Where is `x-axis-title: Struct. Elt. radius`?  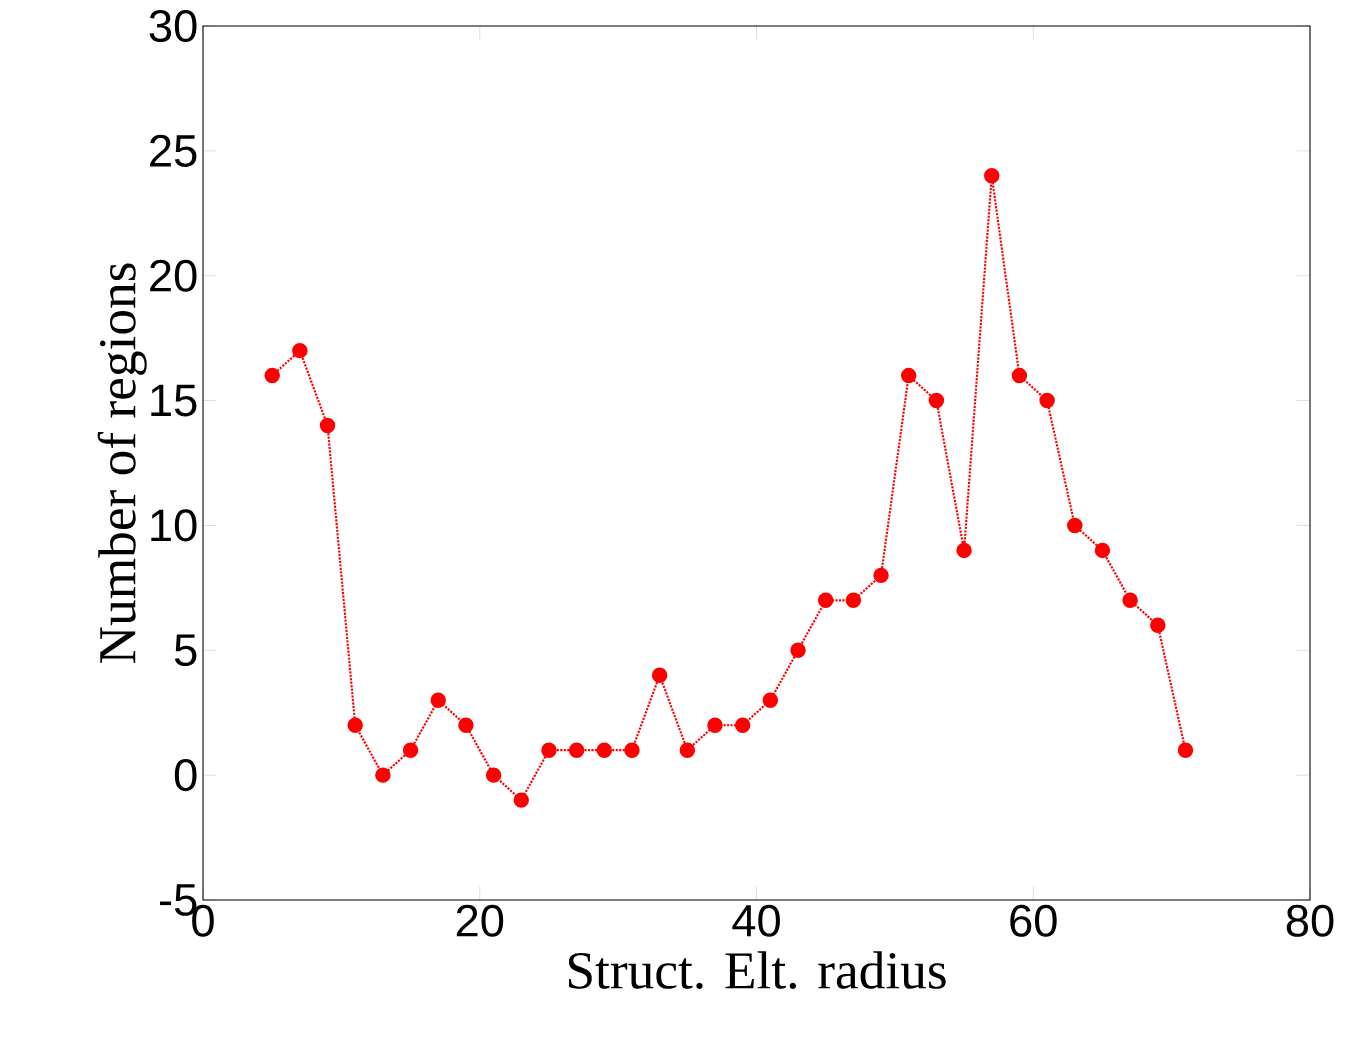
x-axis-title: Struct. Elt. radius is located at coordinates (757, 970).